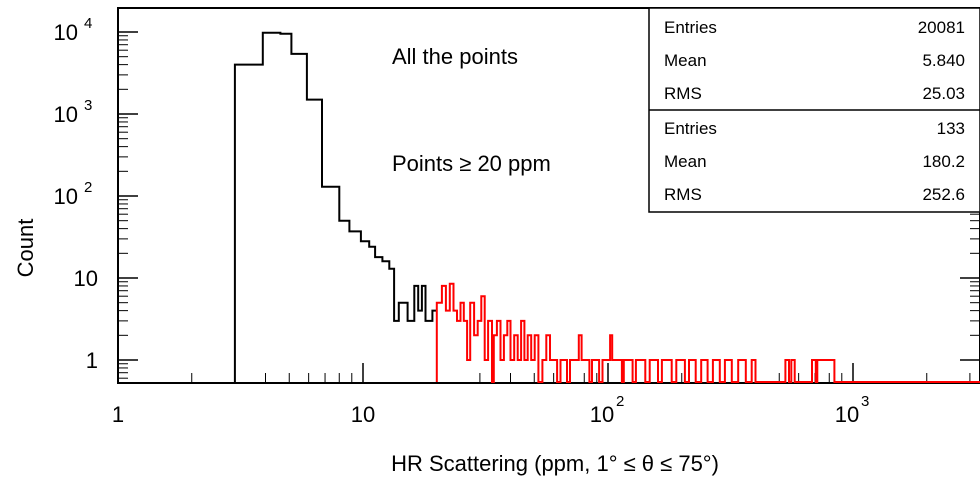  What do you see at coordinates (951, 128) in the screenshot?
I see `stats-2-entries-value: 133` at bounding box center [951, 128].